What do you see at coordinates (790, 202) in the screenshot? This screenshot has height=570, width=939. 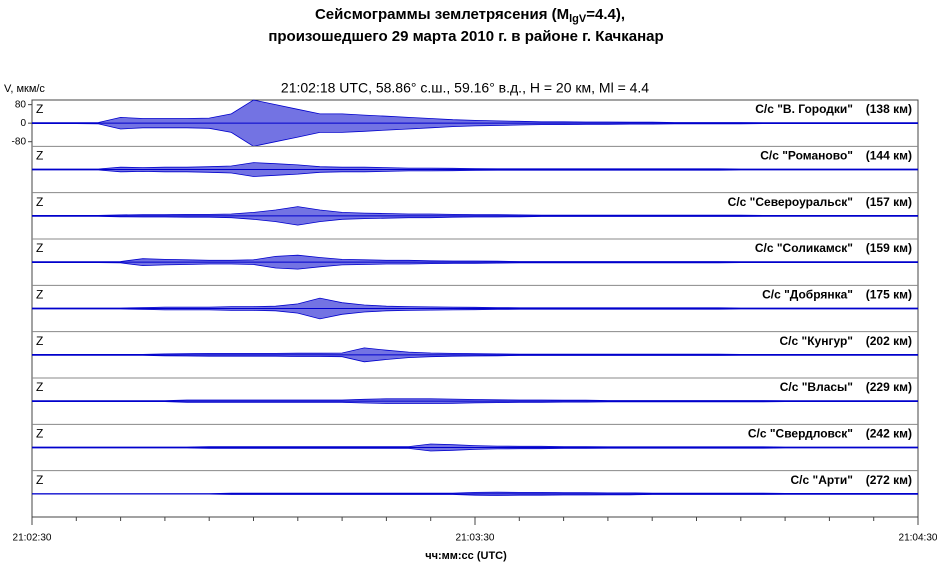 I see `station-name: С/с "Североуральск"` at bounding box center [790, 202].